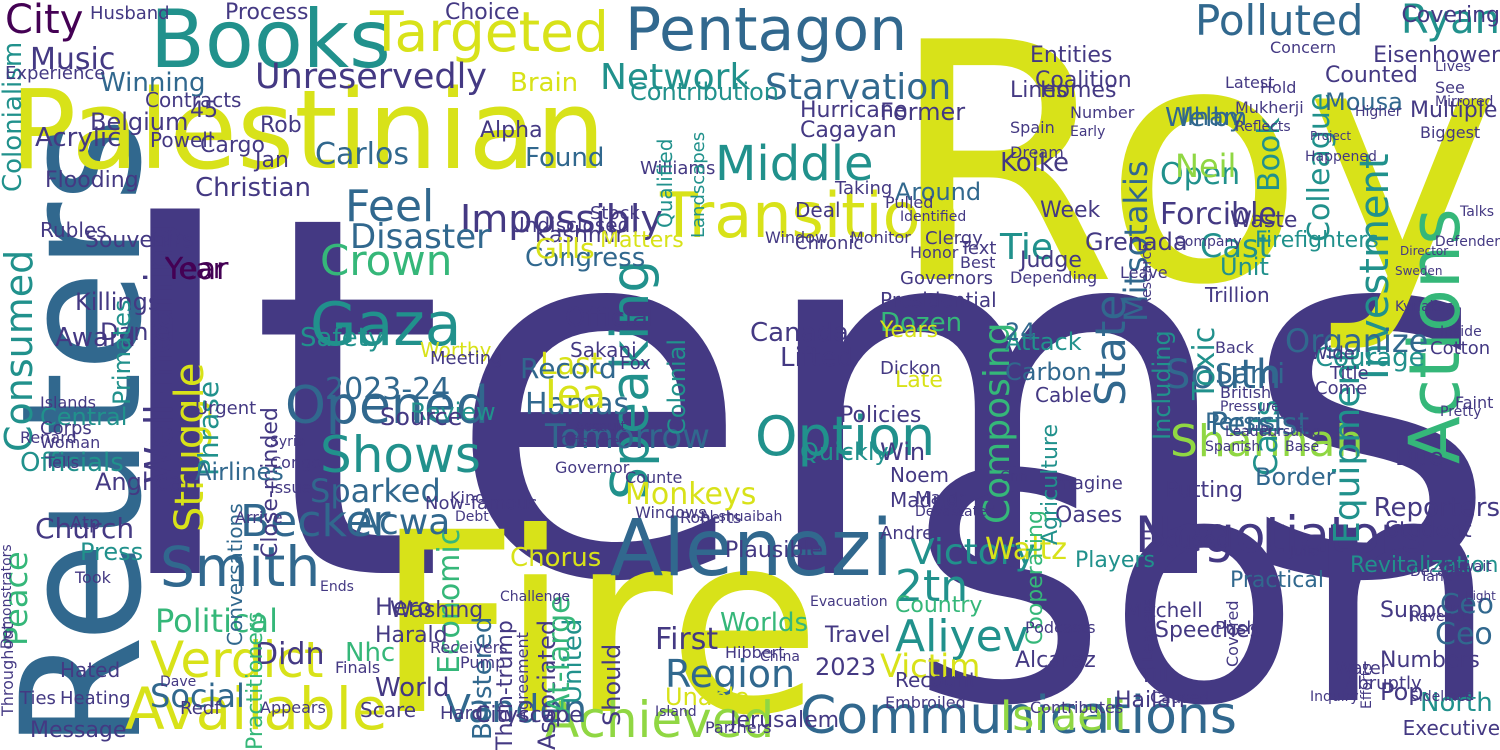  Describe the element at coordinates (665, 183) in the screenshot. I see `word-qualified: Qualified` at that location.